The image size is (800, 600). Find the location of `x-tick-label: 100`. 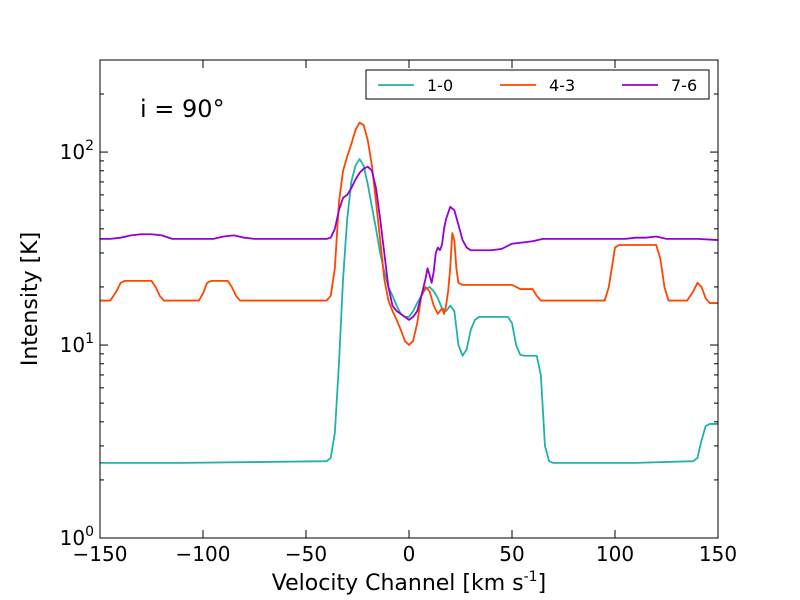

x-tick-label: 100 is located at coordinates (615, 554).